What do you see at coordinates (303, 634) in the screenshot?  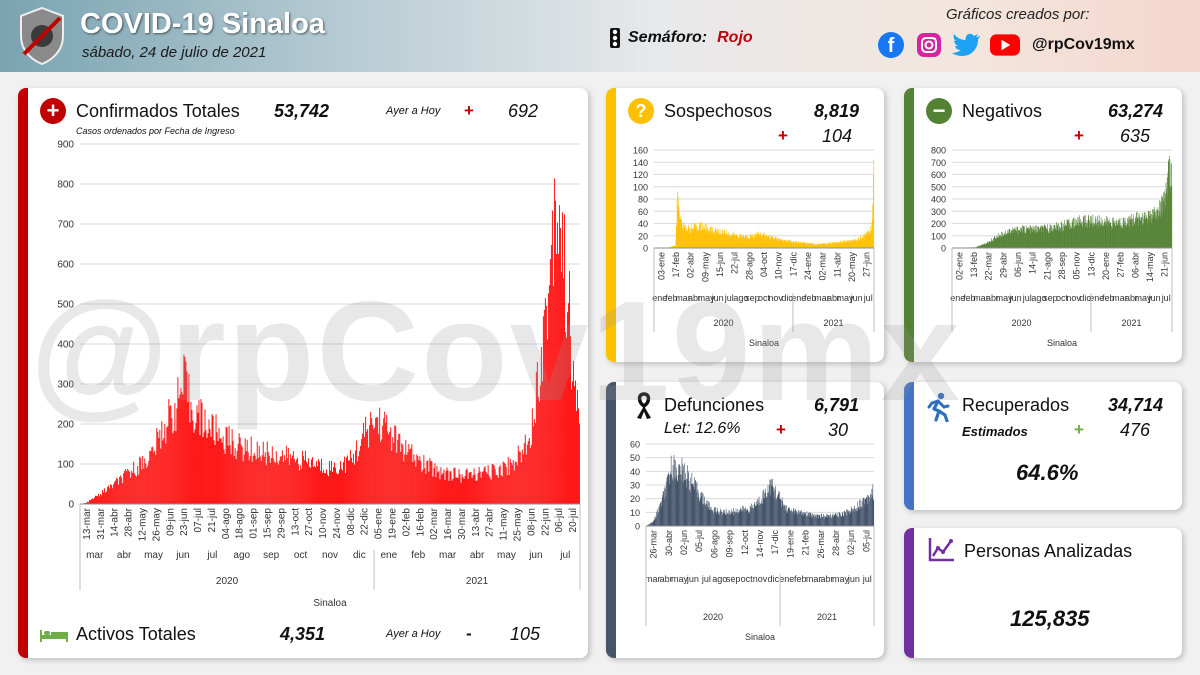 I see `activos-total: 4,351` at bounding box center [303, 634].